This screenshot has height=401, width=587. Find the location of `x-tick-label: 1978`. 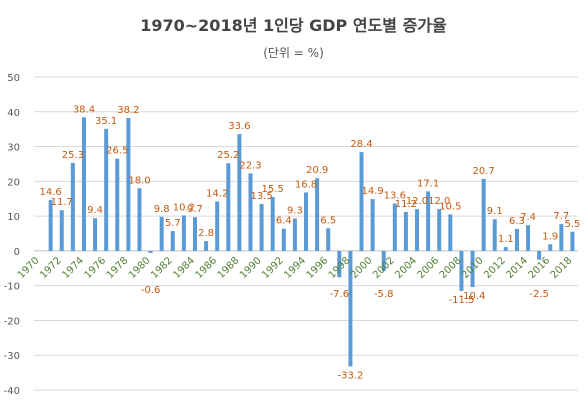

x-tick-label: 1978 is located at coordinates (118, 268).